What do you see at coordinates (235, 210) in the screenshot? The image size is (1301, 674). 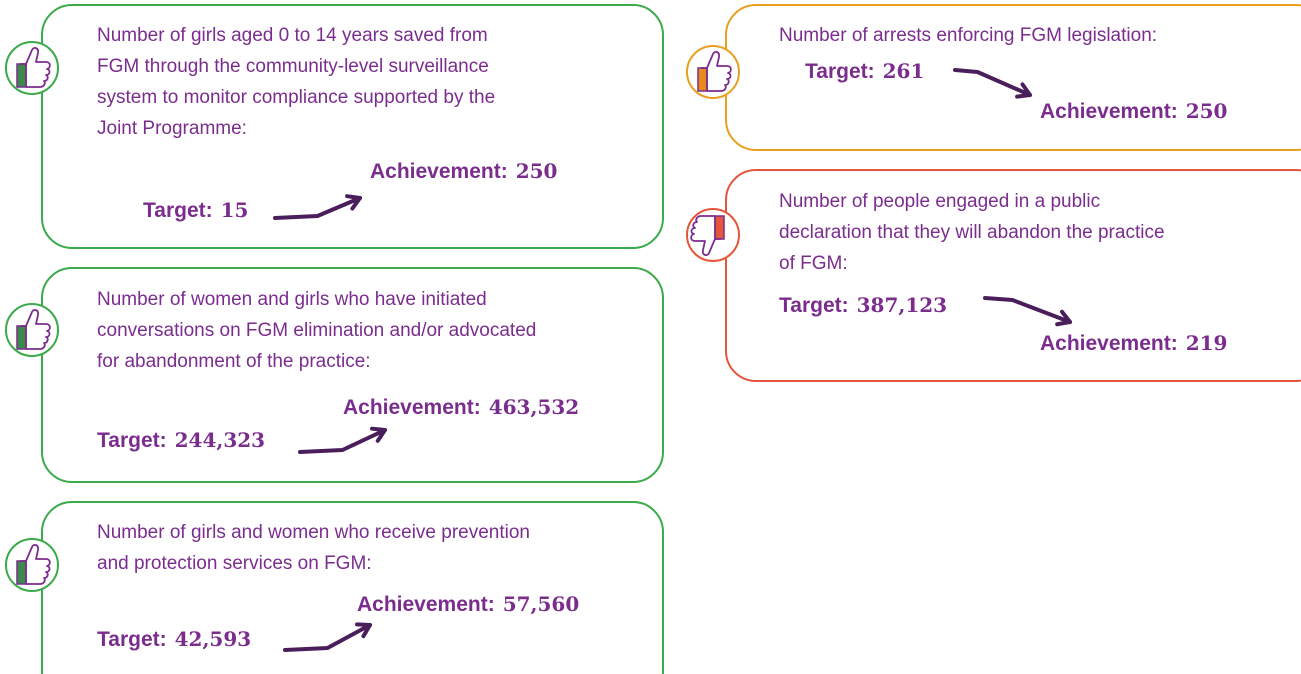 I see `target-value: 15` at bounding box center [235, 210].